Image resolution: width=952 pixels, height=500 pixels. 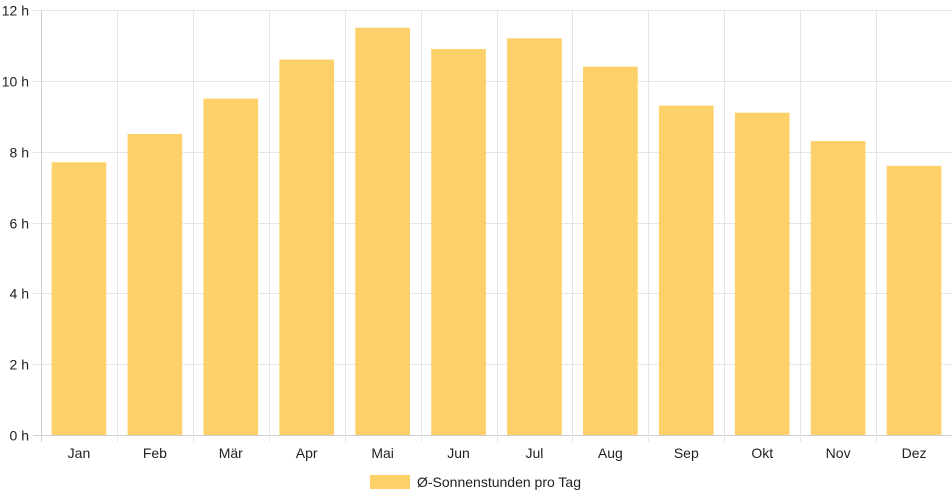 What do you see at coordinates (19, 294) in the screenshot?
I see `y-tick-label: 4 h` at bounding box center [19, 294].